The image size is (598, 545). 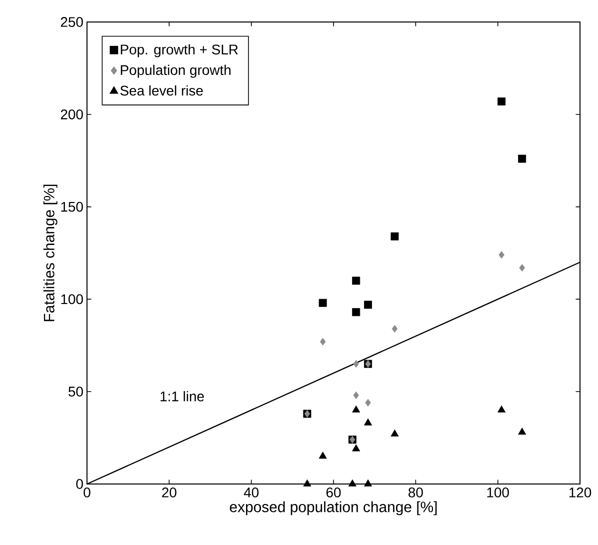 I want to click on y-tick-label: 200, so click(x=71, y=114).